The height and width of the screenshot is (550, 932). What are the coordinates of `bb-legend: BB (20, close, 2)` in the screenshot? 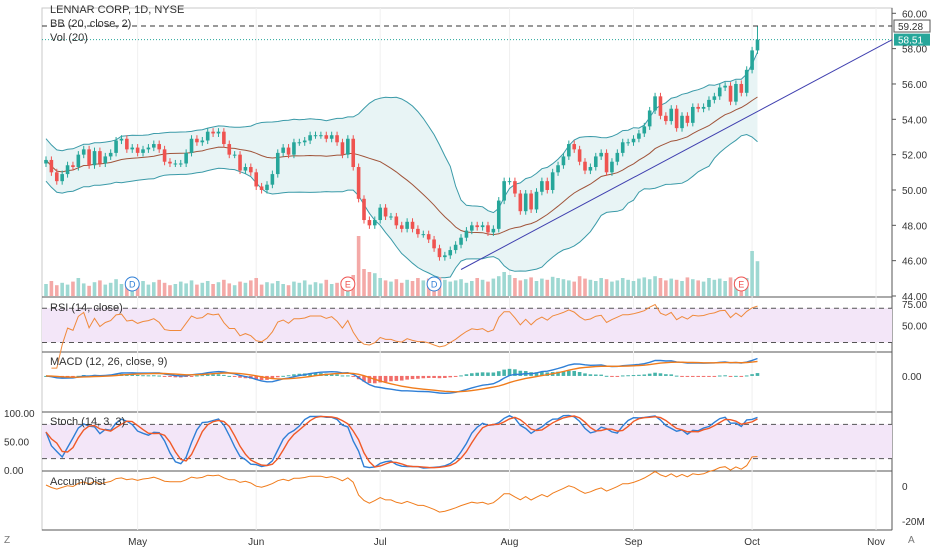 It's located at (91, 24).